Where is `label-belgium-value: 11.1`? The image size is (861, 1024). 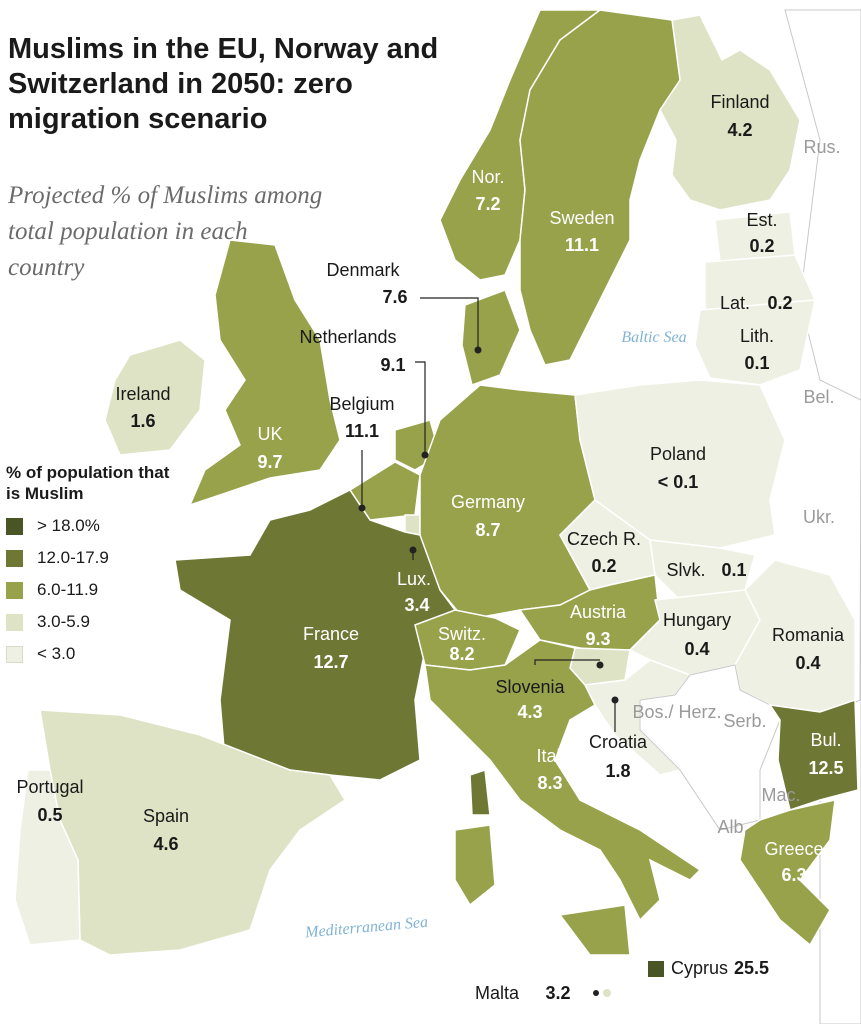 label-belgium-value: 11.1 is located at coordinates (362, 431).